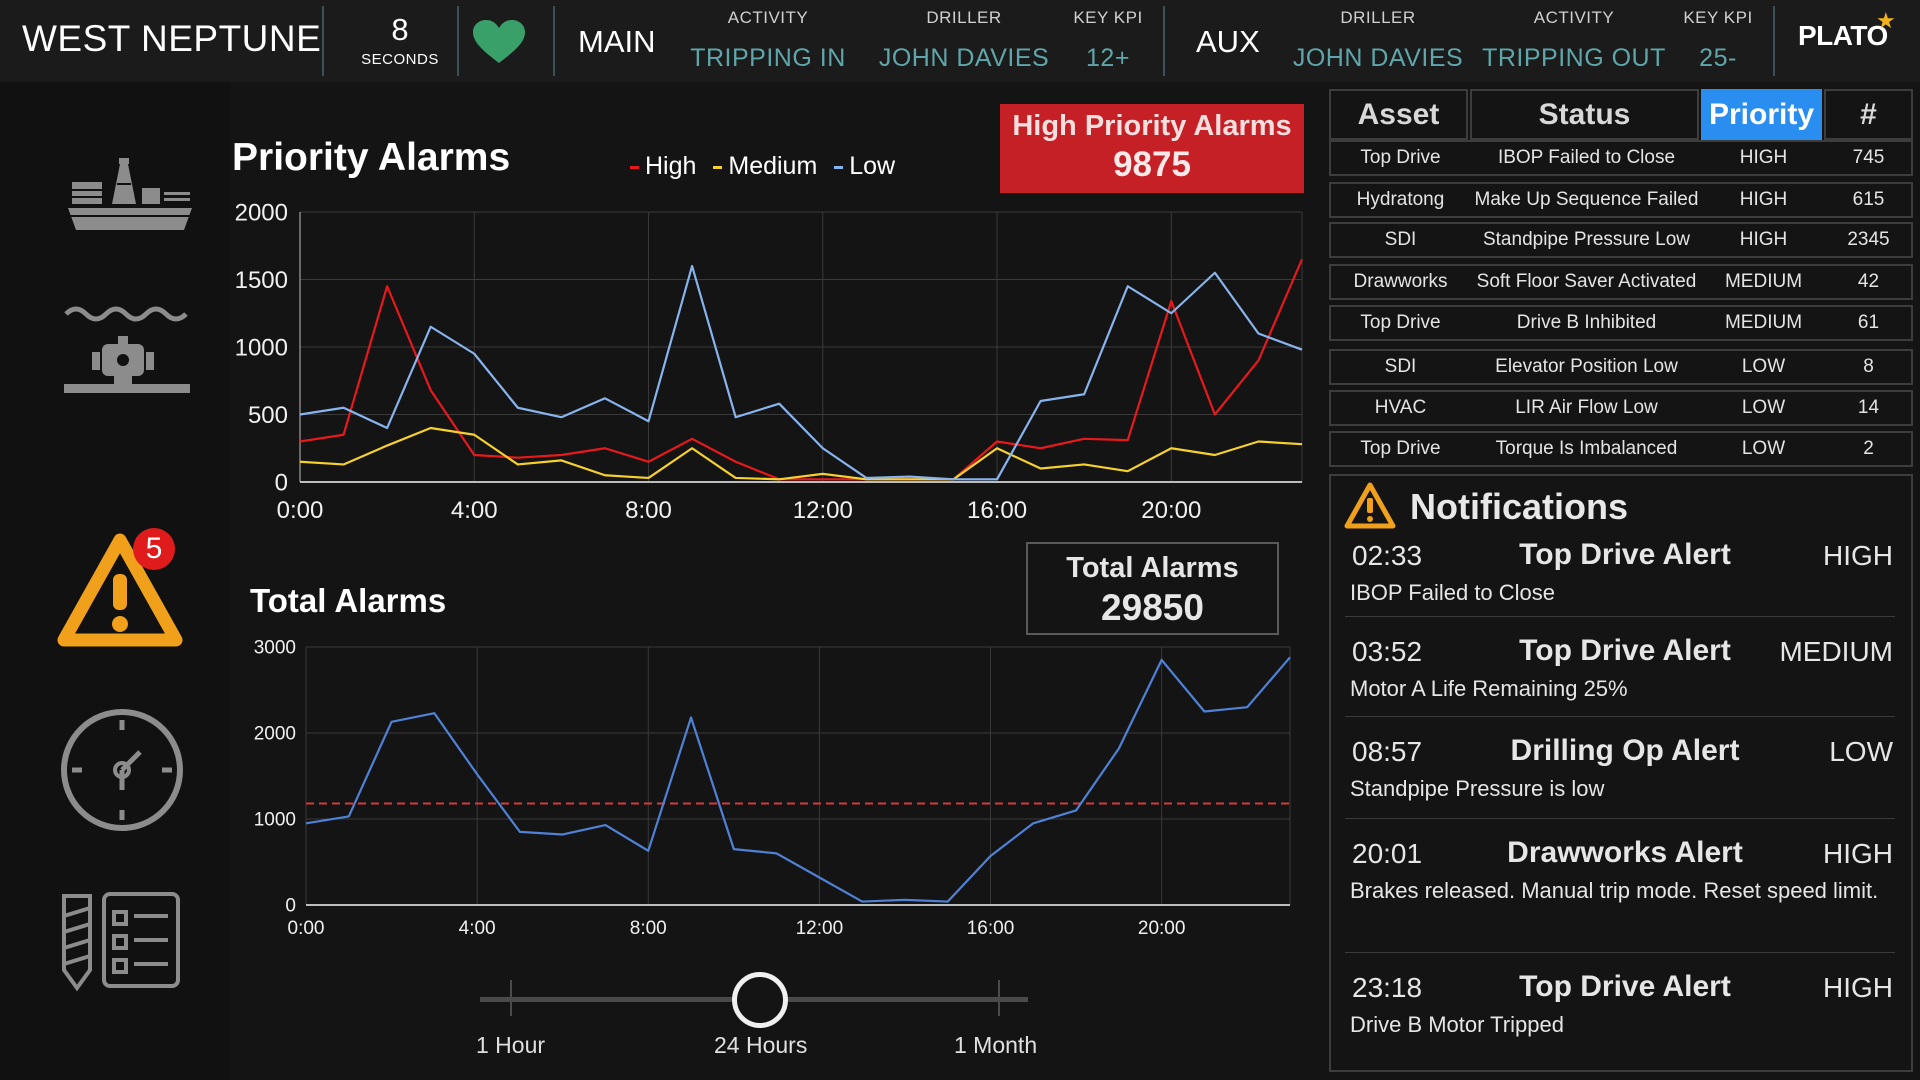 Image resolution: width=1920 pixels, height=1080 pixels. What do you see at coordinates (1152, 568) in the screenshot?
I see `total-alarms-label: Total Alarms` at bounding box center [1152, 568].